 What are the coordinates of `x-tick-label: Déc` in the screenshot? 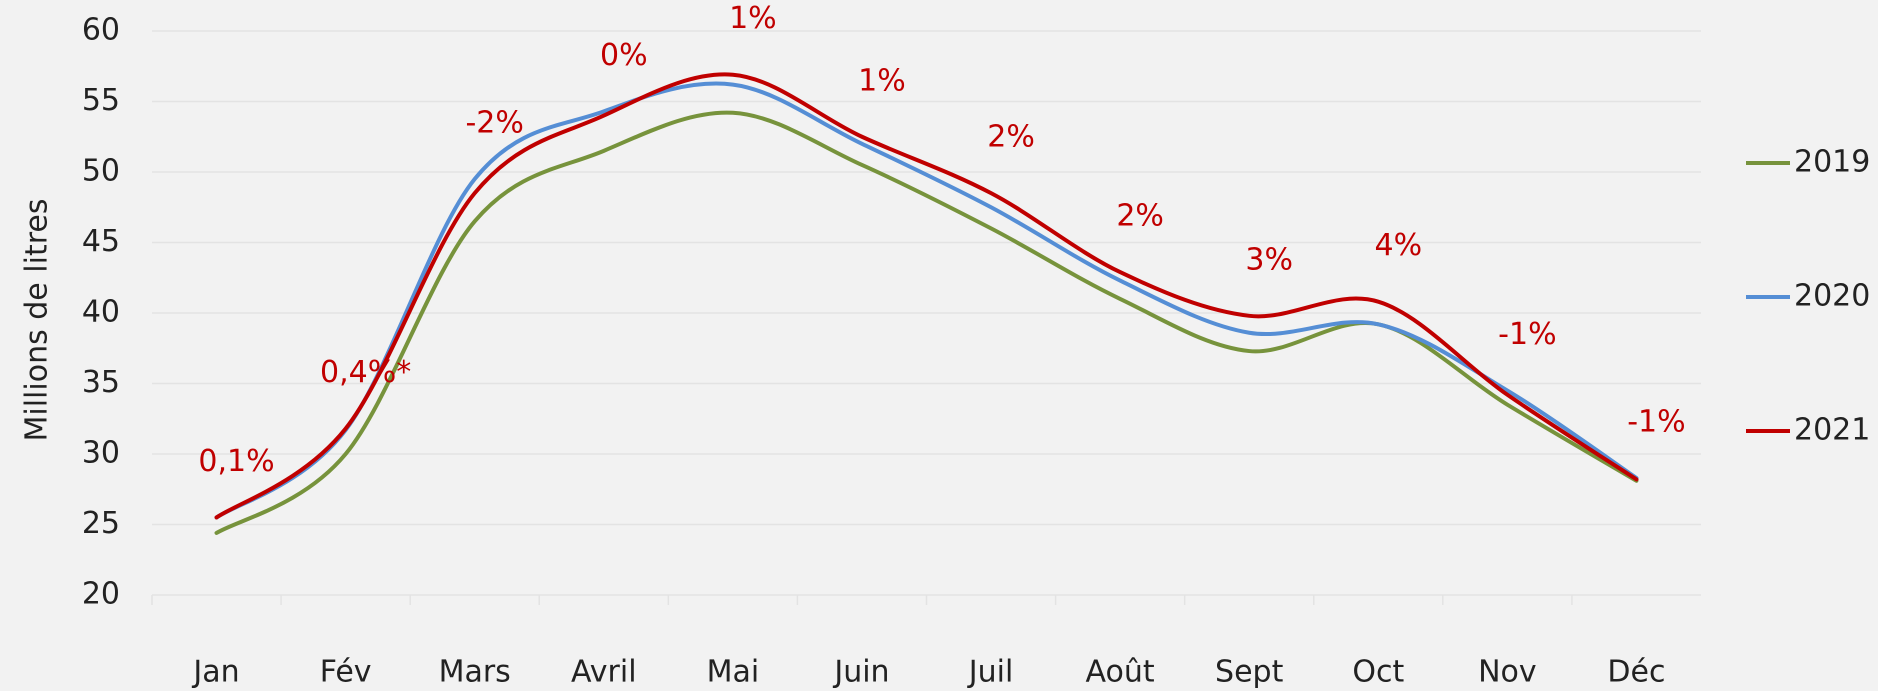 It's located at (1636, 672).